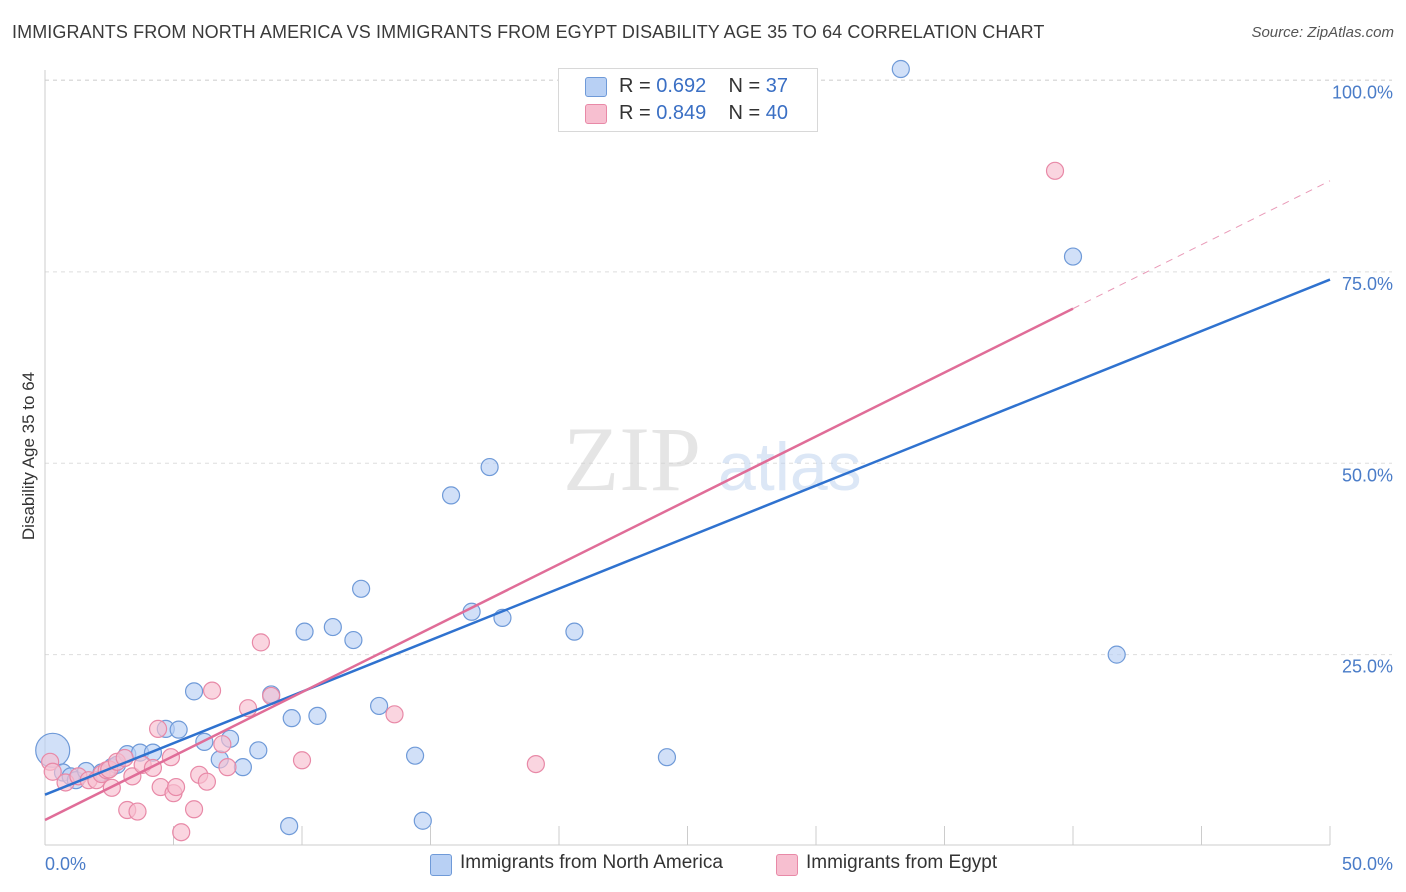 This screenshot has height=892, width=1406. Describe the element at coordinates (681, 86) in the screenshot. I see `legend-r-value-north-america: 0.692` at that location.